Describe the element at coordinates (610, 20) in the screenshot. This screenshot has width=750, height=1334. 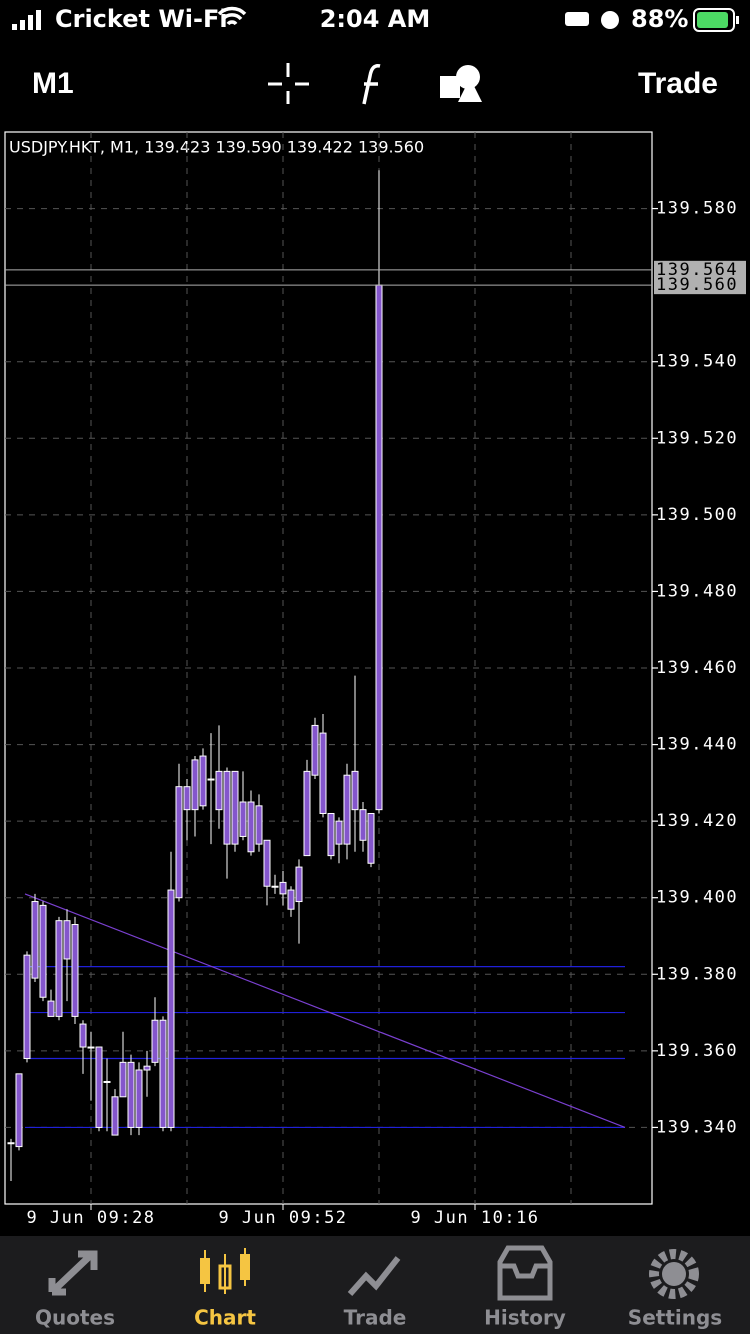
I see `alarm-icon` at that location.